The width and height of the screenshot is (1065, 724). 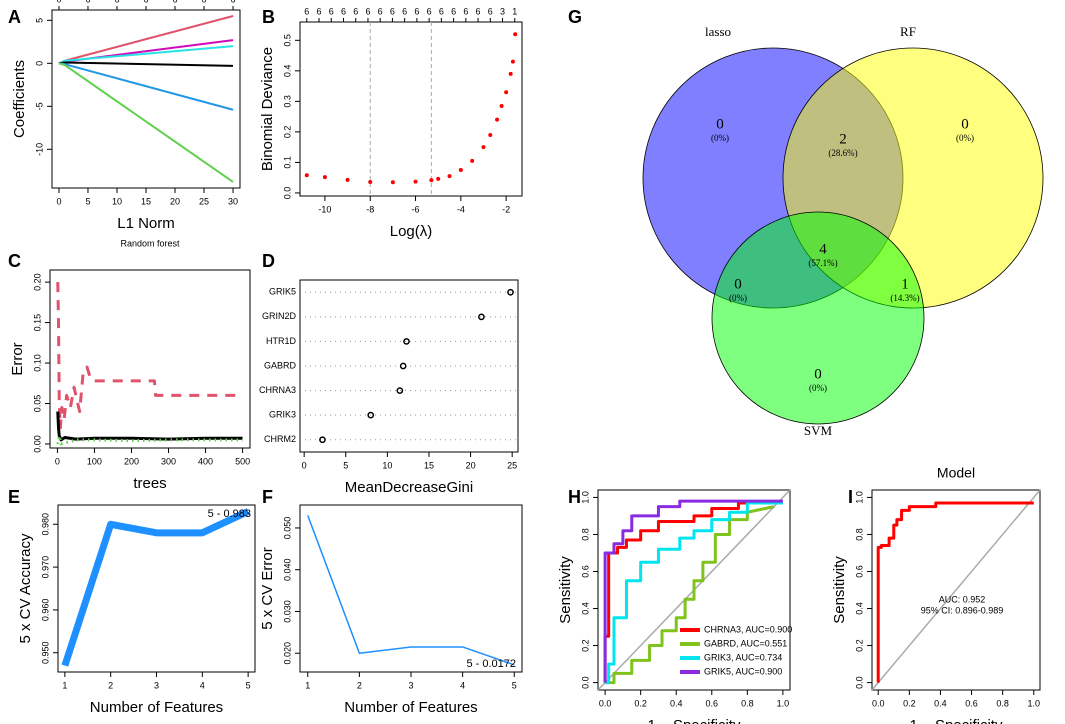 I want to click on panel-letter: C, so click(x=14, y=261).